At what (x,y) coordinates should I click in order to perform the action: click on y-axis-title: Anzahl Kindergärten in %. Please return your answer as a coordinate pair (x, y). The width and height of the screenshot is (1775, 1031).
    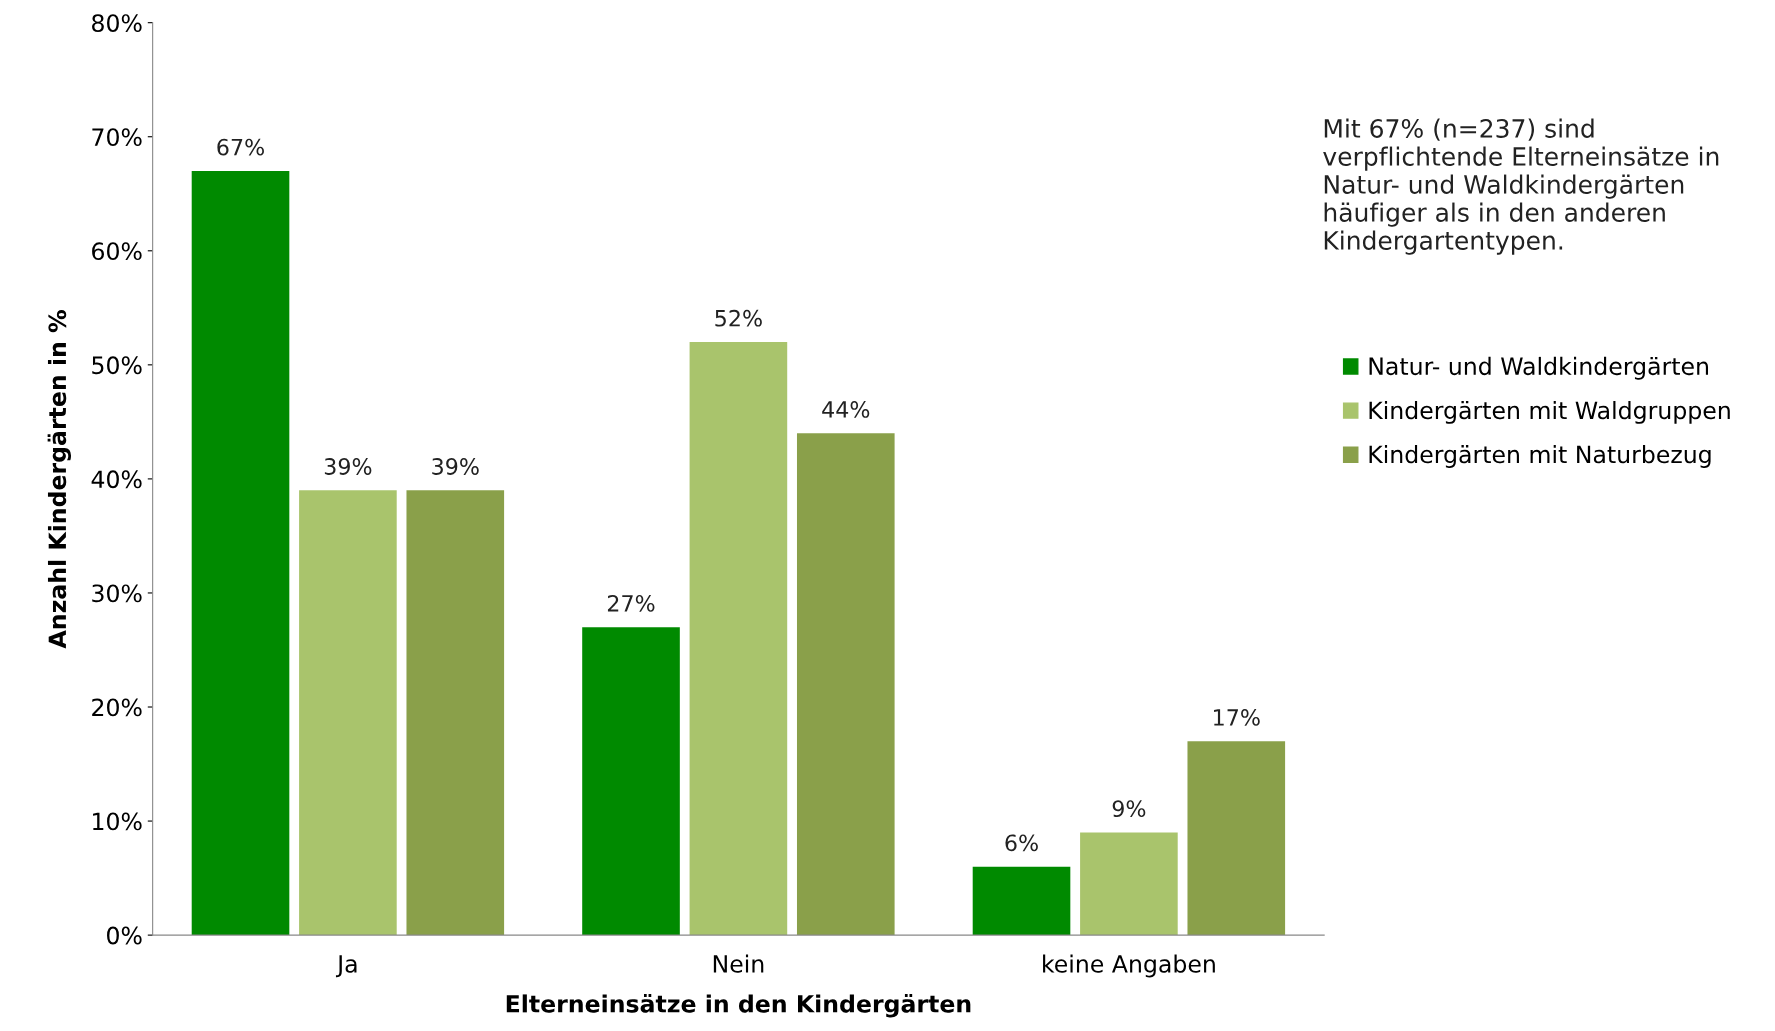
    Looking at the image, I should click on (59, 479).